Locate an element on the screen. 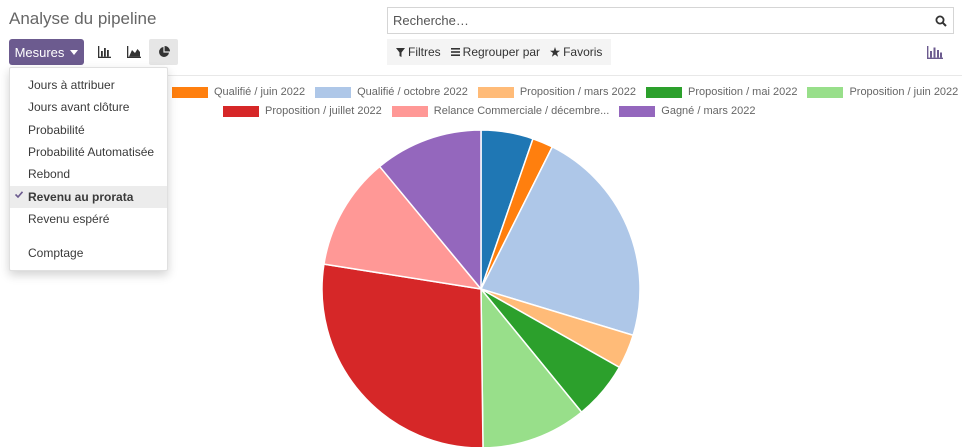 The height and width of the screenshot is (447, 962). star-icon is located at coordinates (555, 52).